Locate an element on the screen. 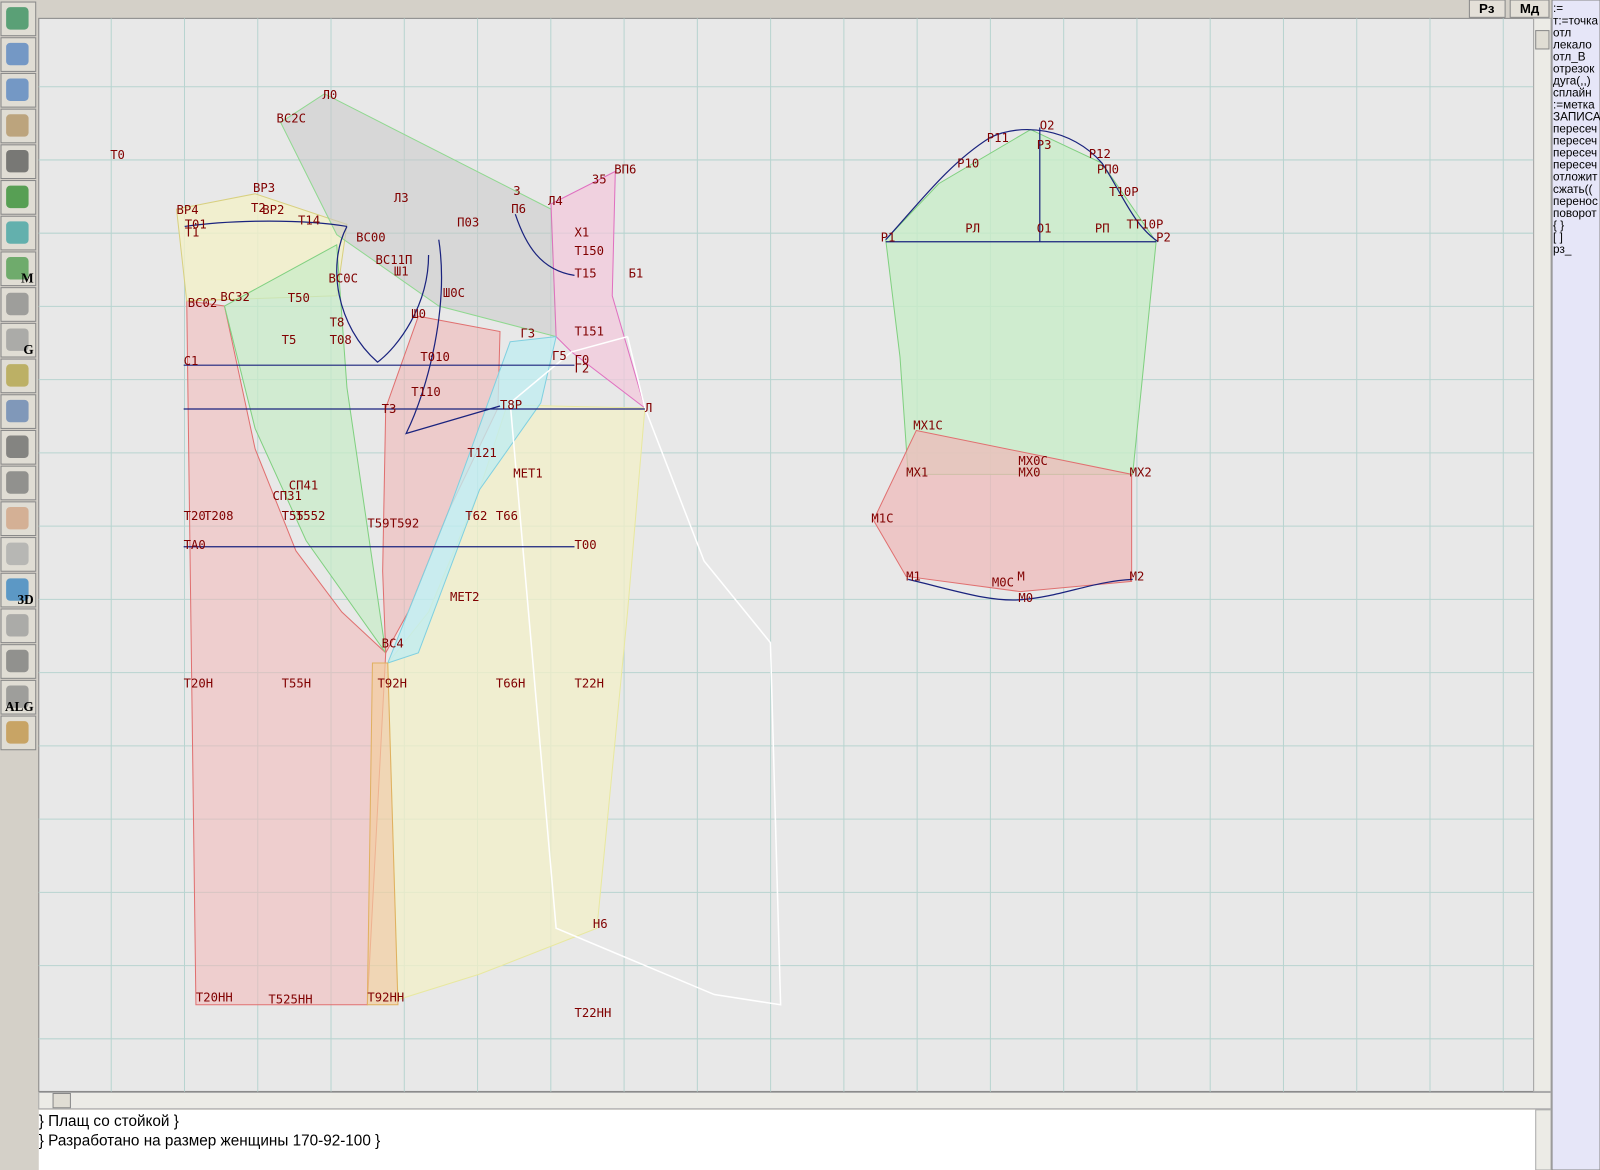 The width and height of the screenshot is (1600, 1170). point-label: Т10Р is located at coordinates (1123, 192).